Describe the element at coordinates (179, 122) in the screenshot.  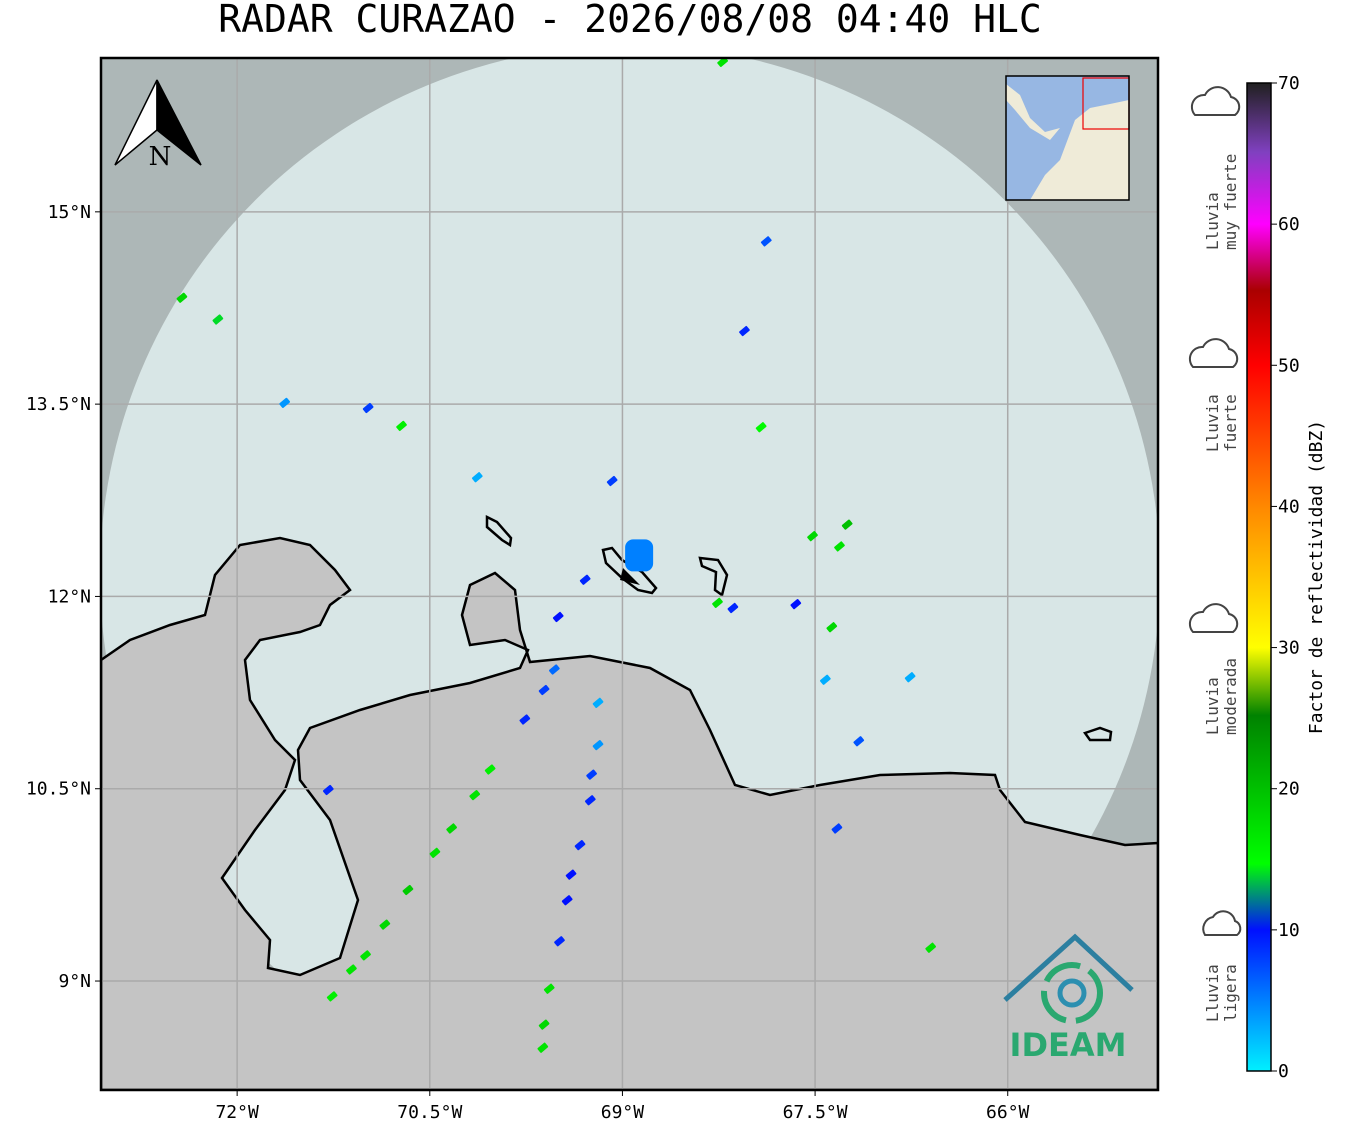
I see `arrow-right` at that location.